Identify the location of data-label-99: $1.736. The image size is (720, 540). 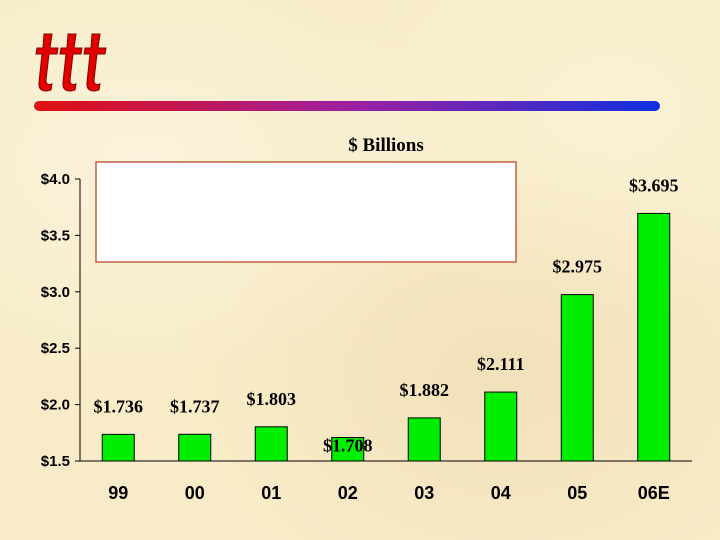
(119, 406).